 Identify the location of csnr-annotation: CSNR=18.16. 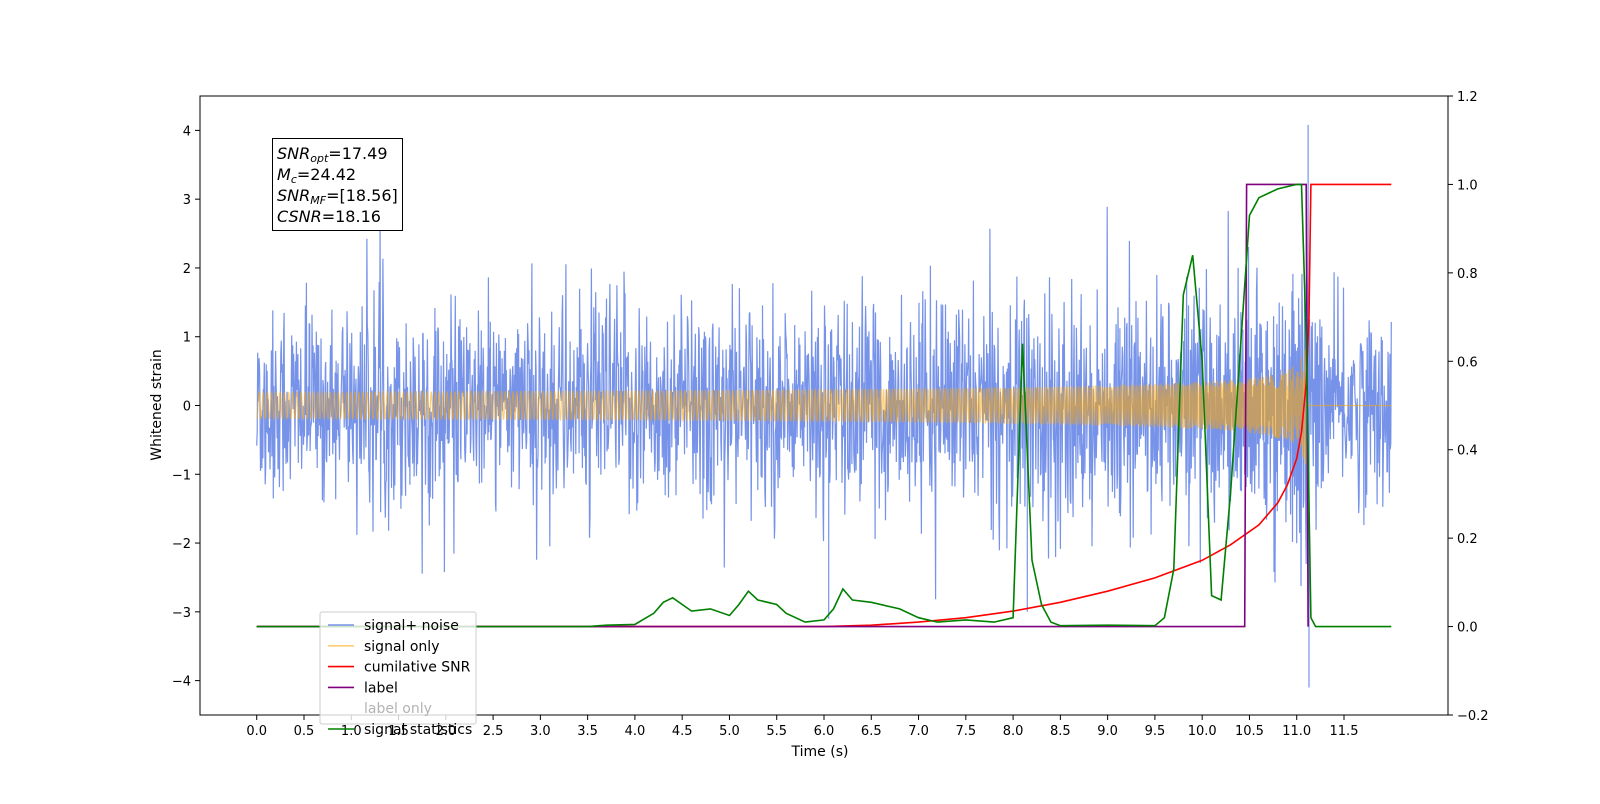
(329, 216).